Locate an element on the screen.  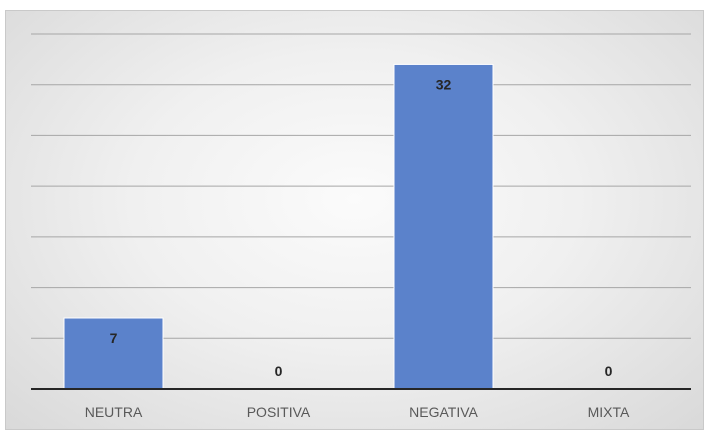
data-label: 32 is located at coordinates (444, 84).